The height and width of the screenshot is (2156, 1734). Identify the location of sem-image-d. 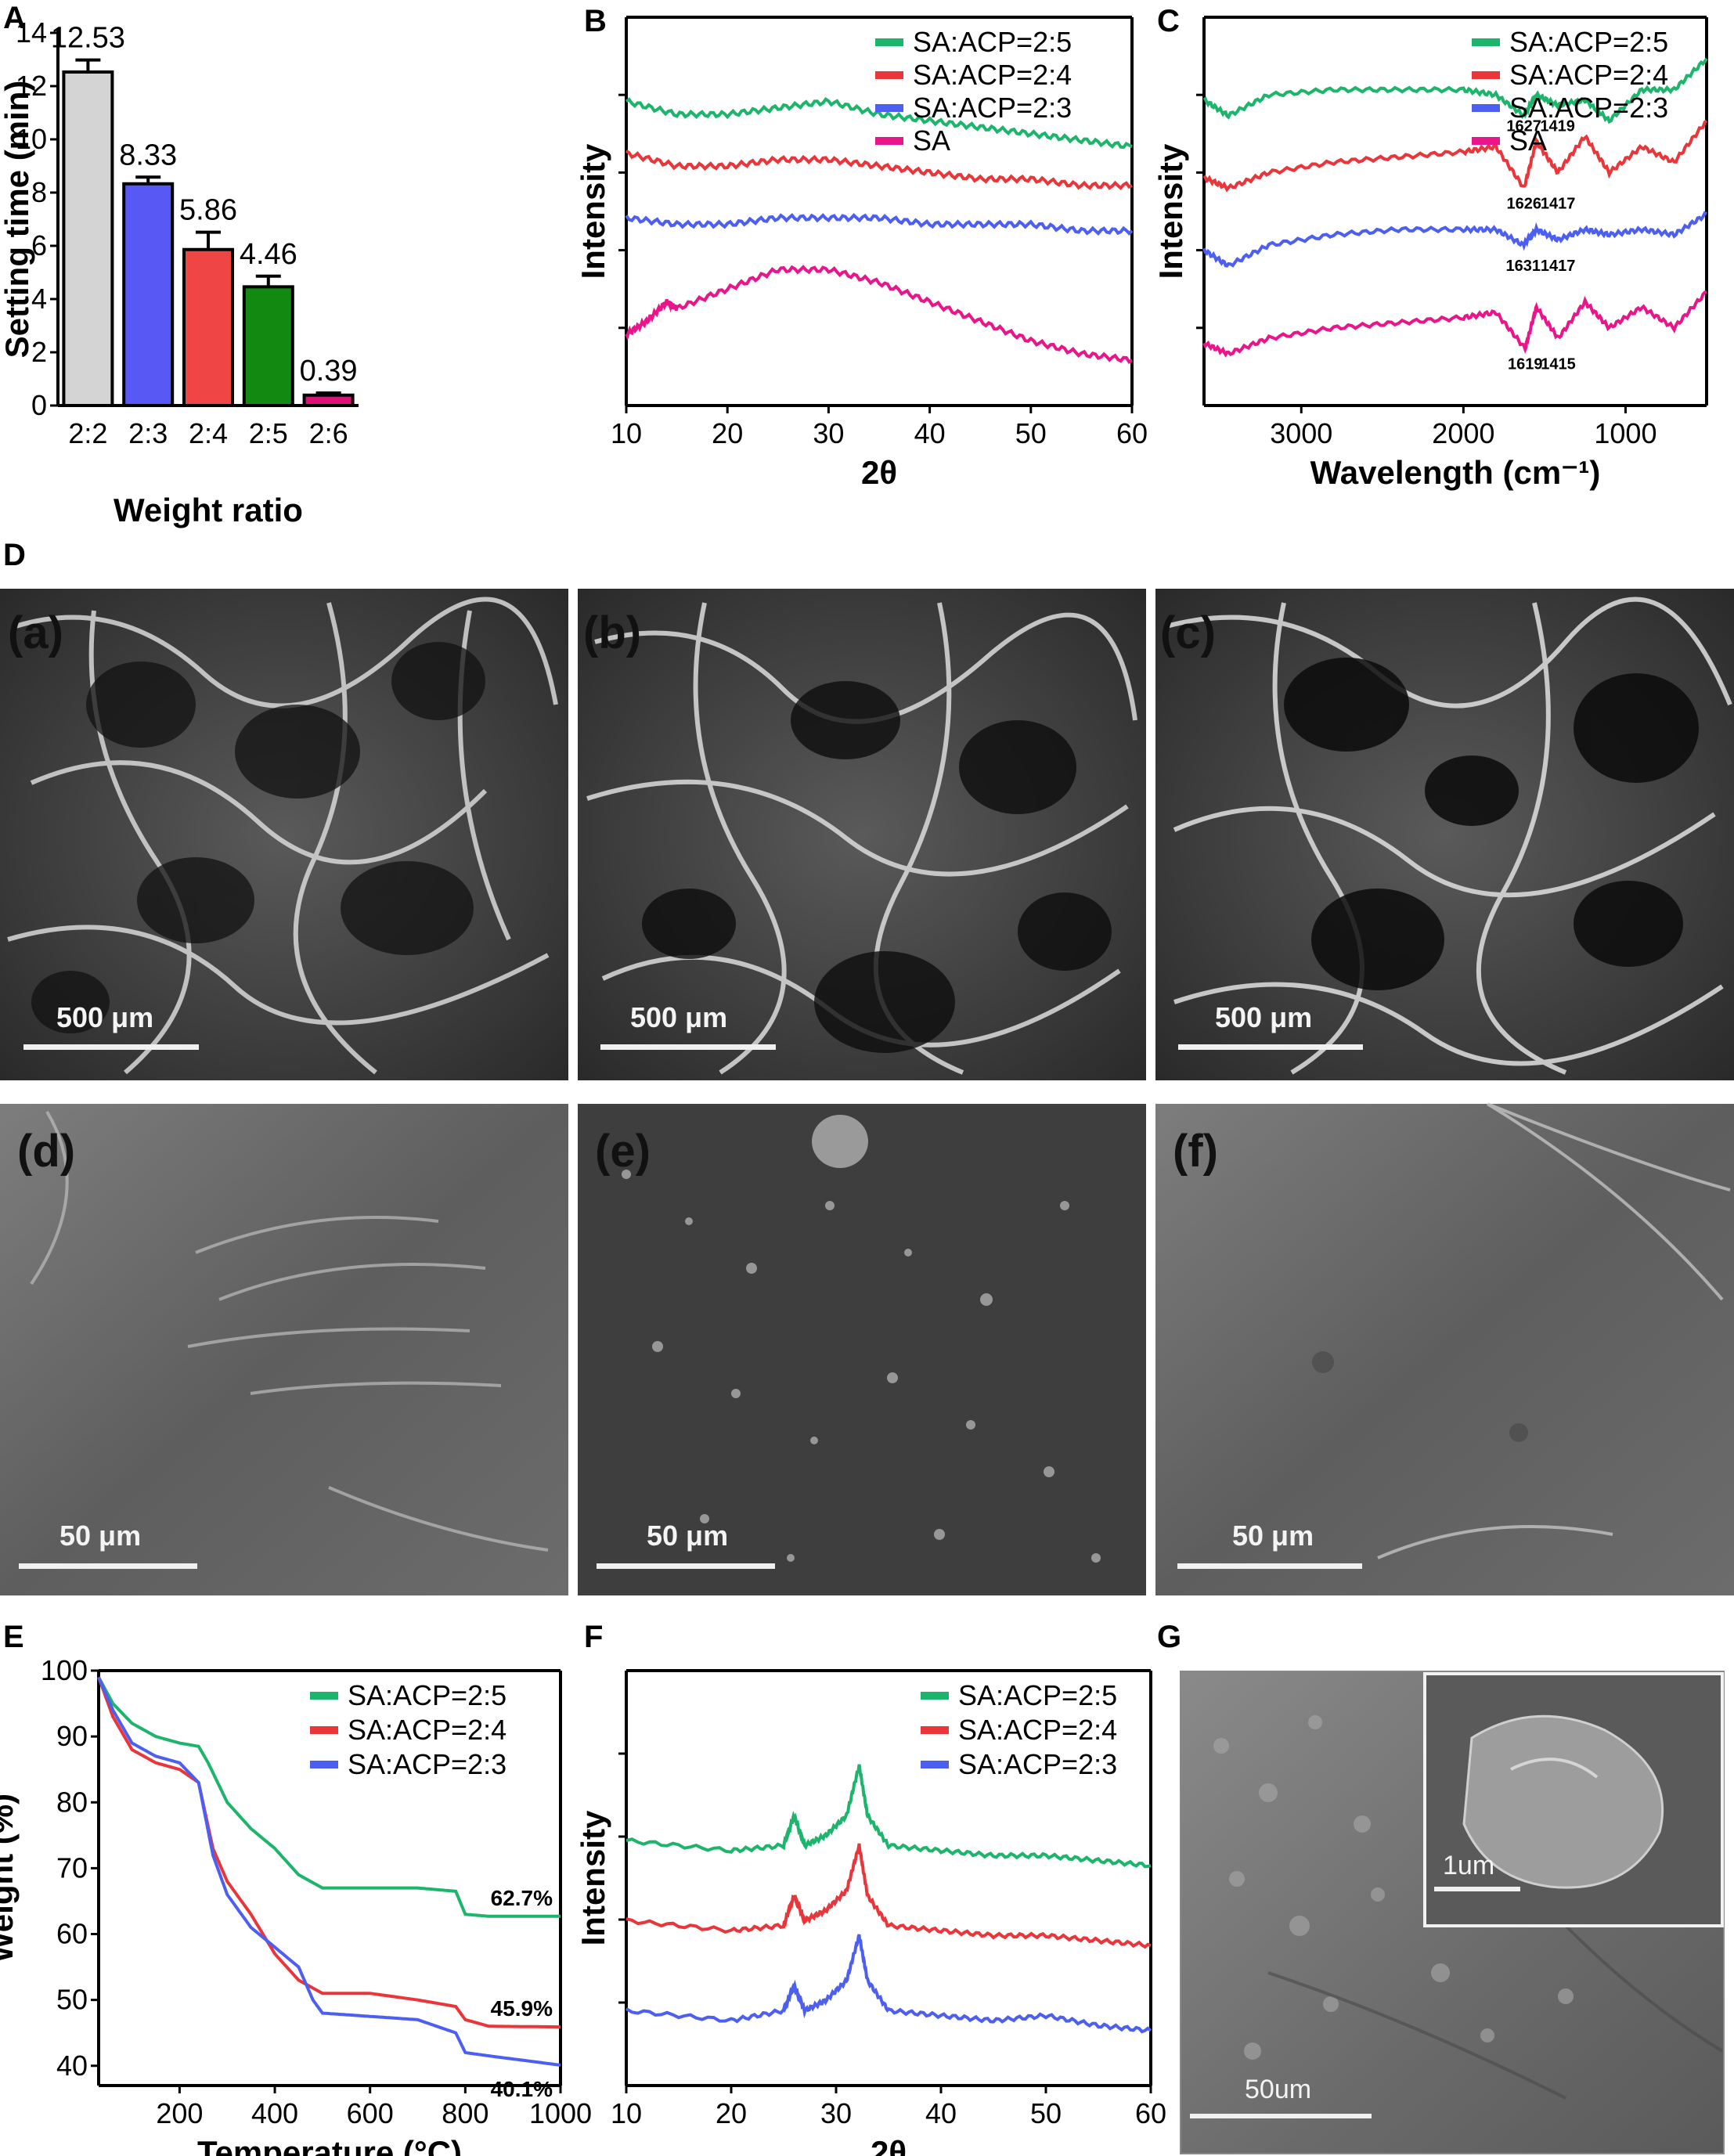
(284, 1349).